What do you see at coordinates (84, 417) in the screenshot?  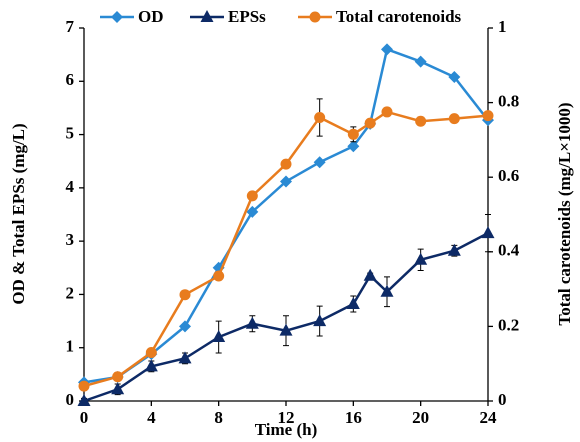 I see `x-tick-label: 0` at bounding box center [84, 417].